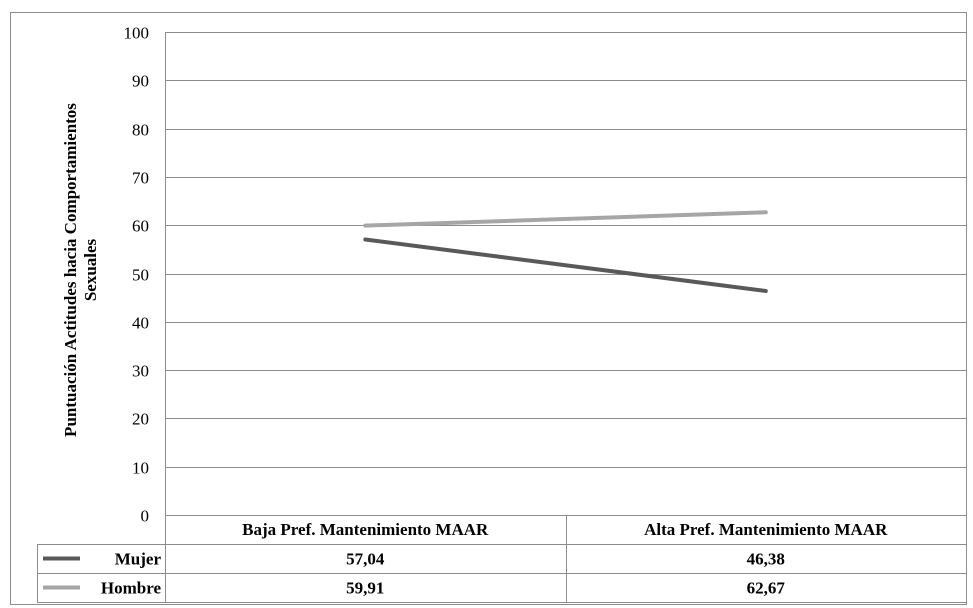 This screenshot has height=608, width=973. What do you see at coordinates (140, 178) in the screenshot?
I see `y-tick-label: 70` at bounding box center [140, 178].